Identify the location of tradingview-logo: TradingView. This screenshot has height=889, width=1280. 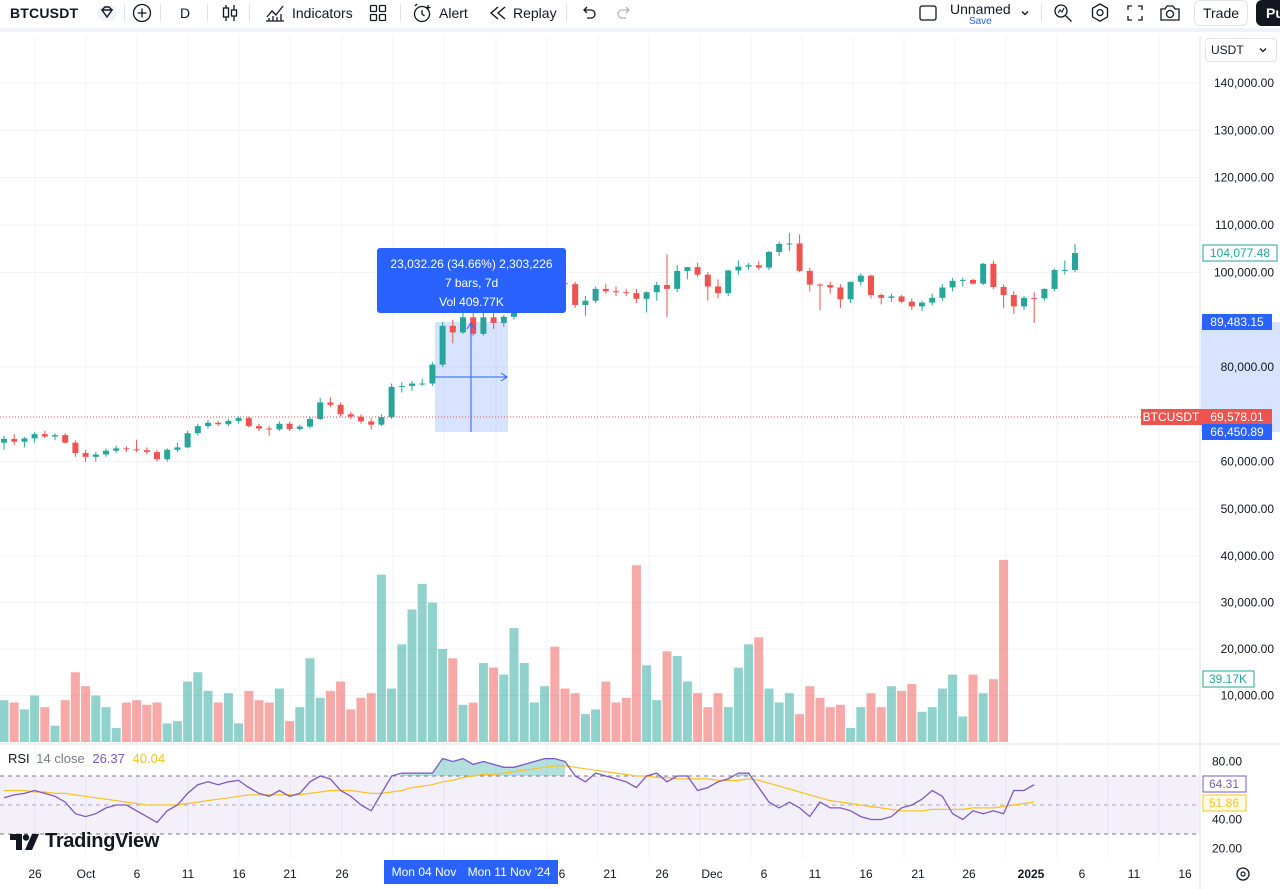
(84, 841).